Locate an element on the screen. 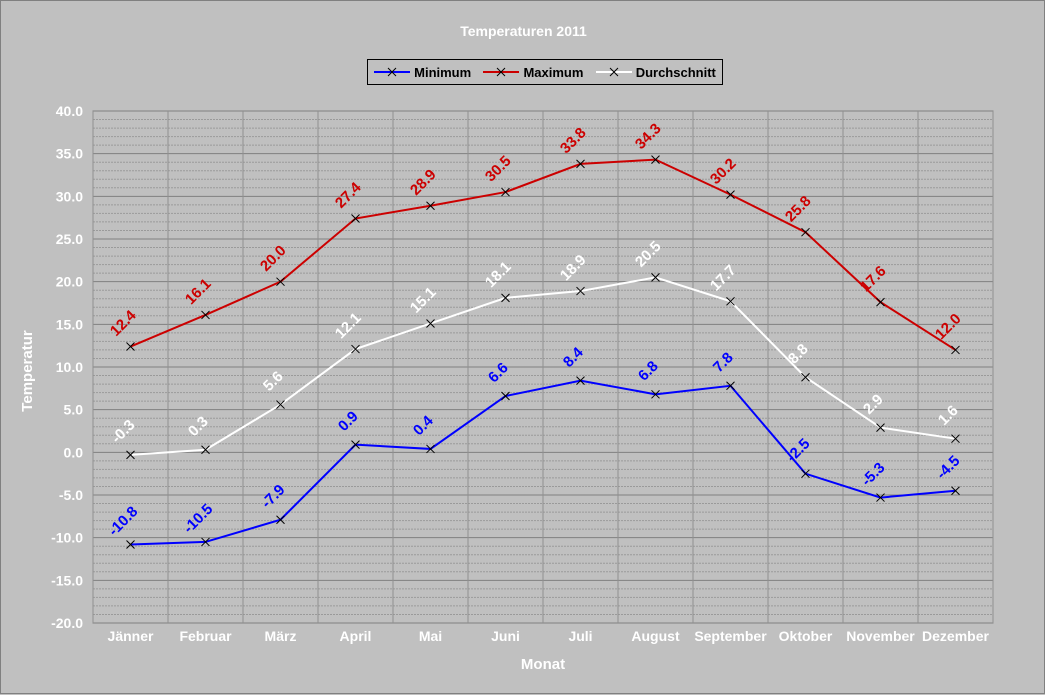 The width and height of the screenshot is (1045, 695). y-tick-label: -15.0 is located at coordinates (67, 580).